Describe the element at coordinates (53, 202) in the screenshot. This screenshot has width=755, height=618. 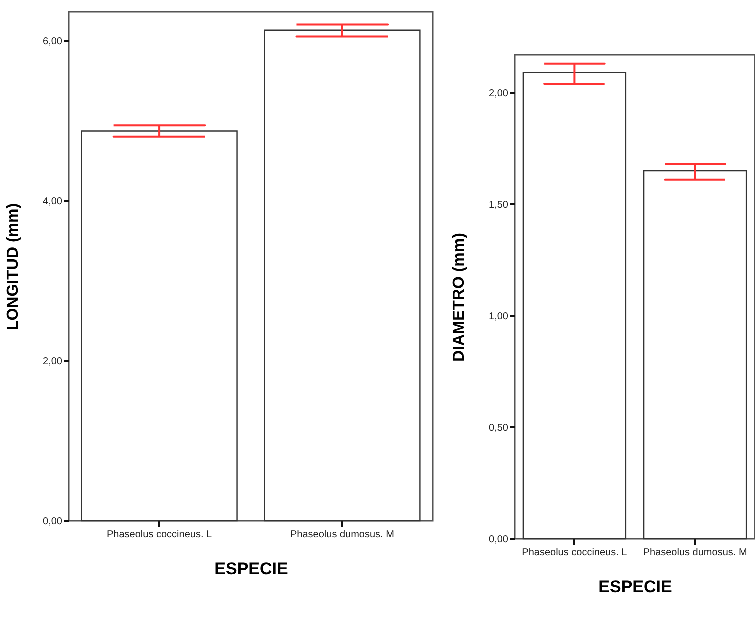
I see `y-tick-label: 4,00` at that location.